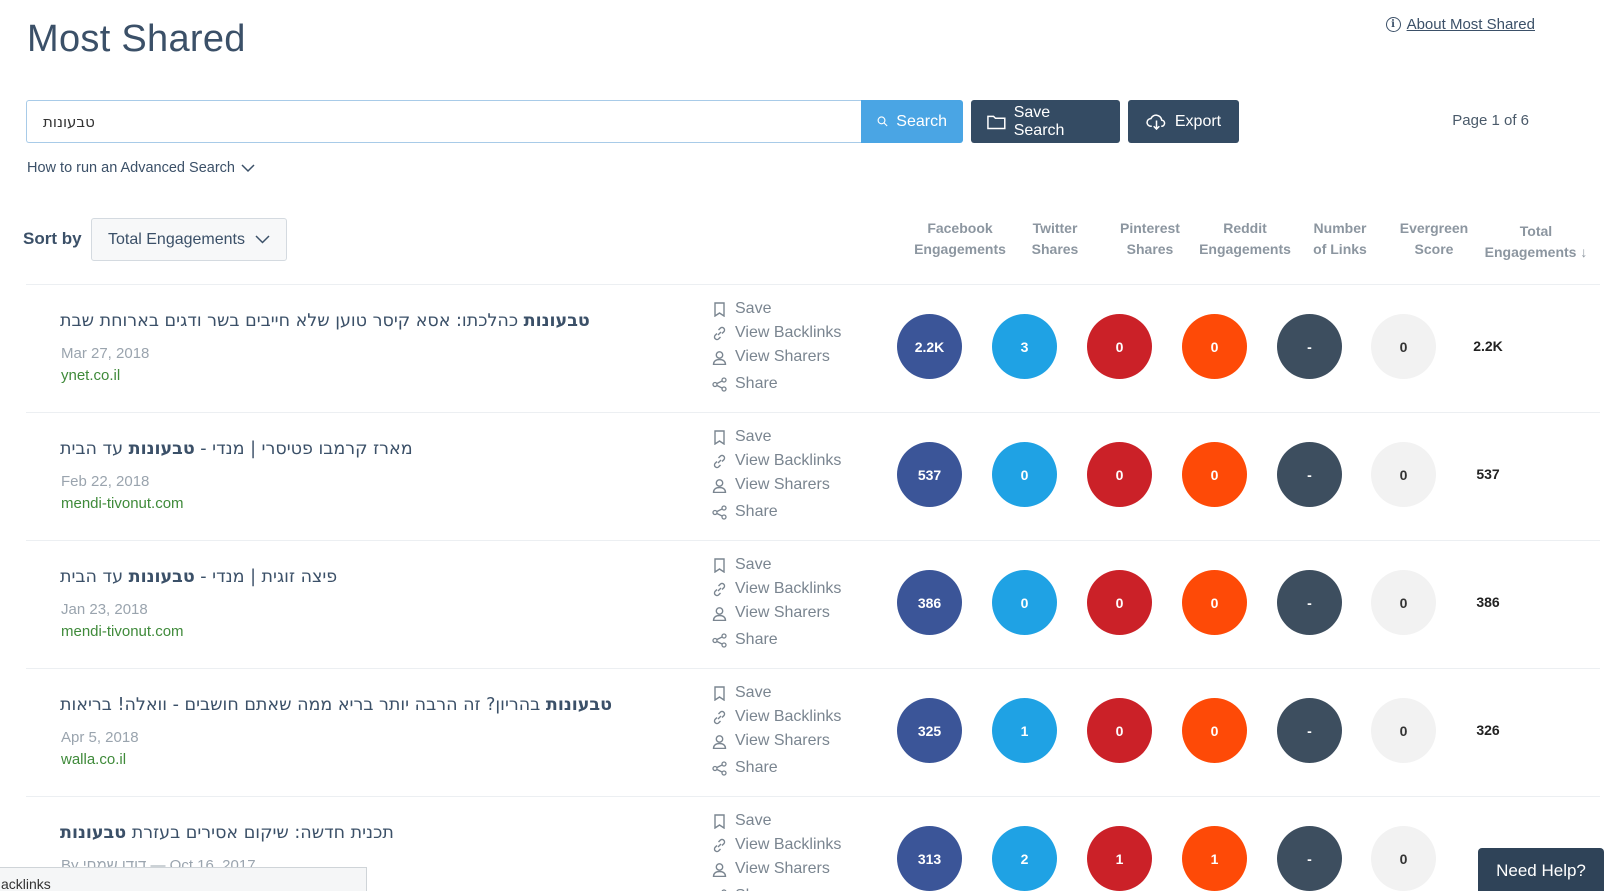  I want to click on twitter-metric: 2, so click(1024, 858).